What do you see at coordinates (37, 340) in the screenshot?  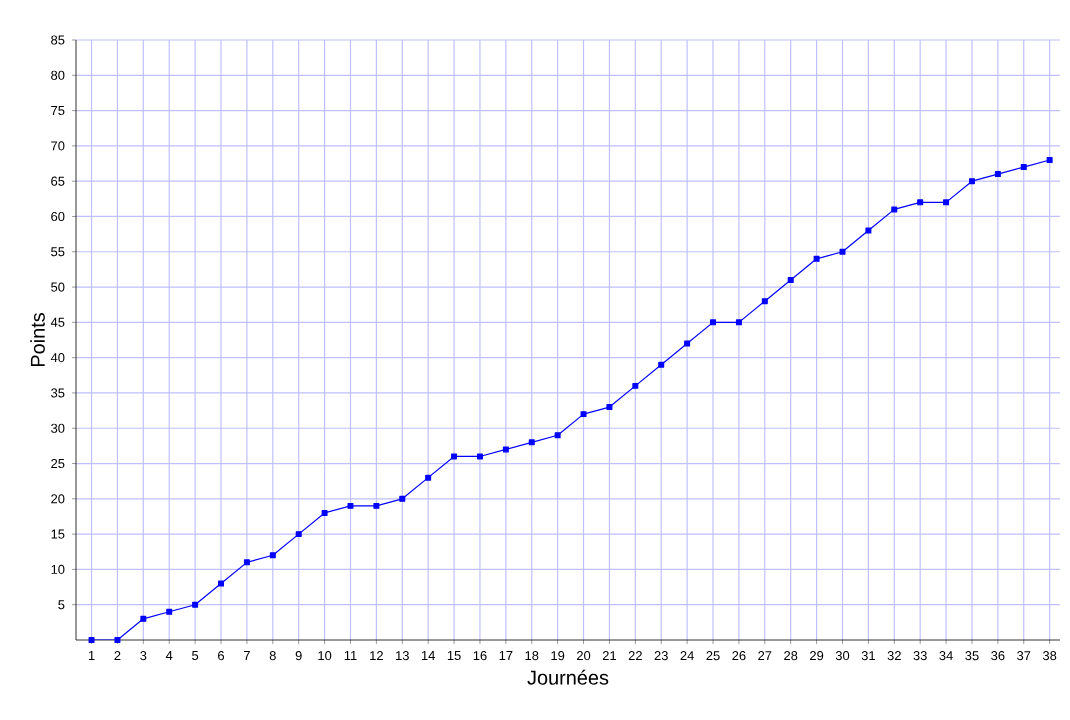 I see `y-axis-title: Points` at bounding box center [37, 340].